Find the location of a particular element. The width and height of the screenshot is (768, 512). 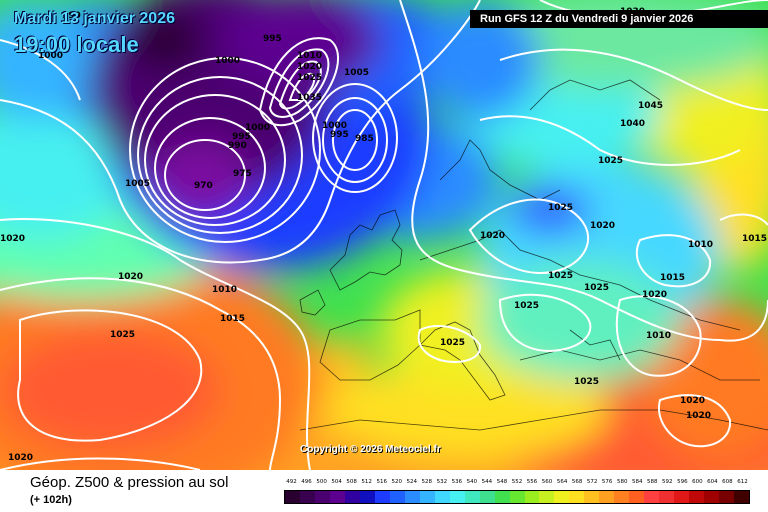

scale-label: 576 is located at coordinates (607, 482).